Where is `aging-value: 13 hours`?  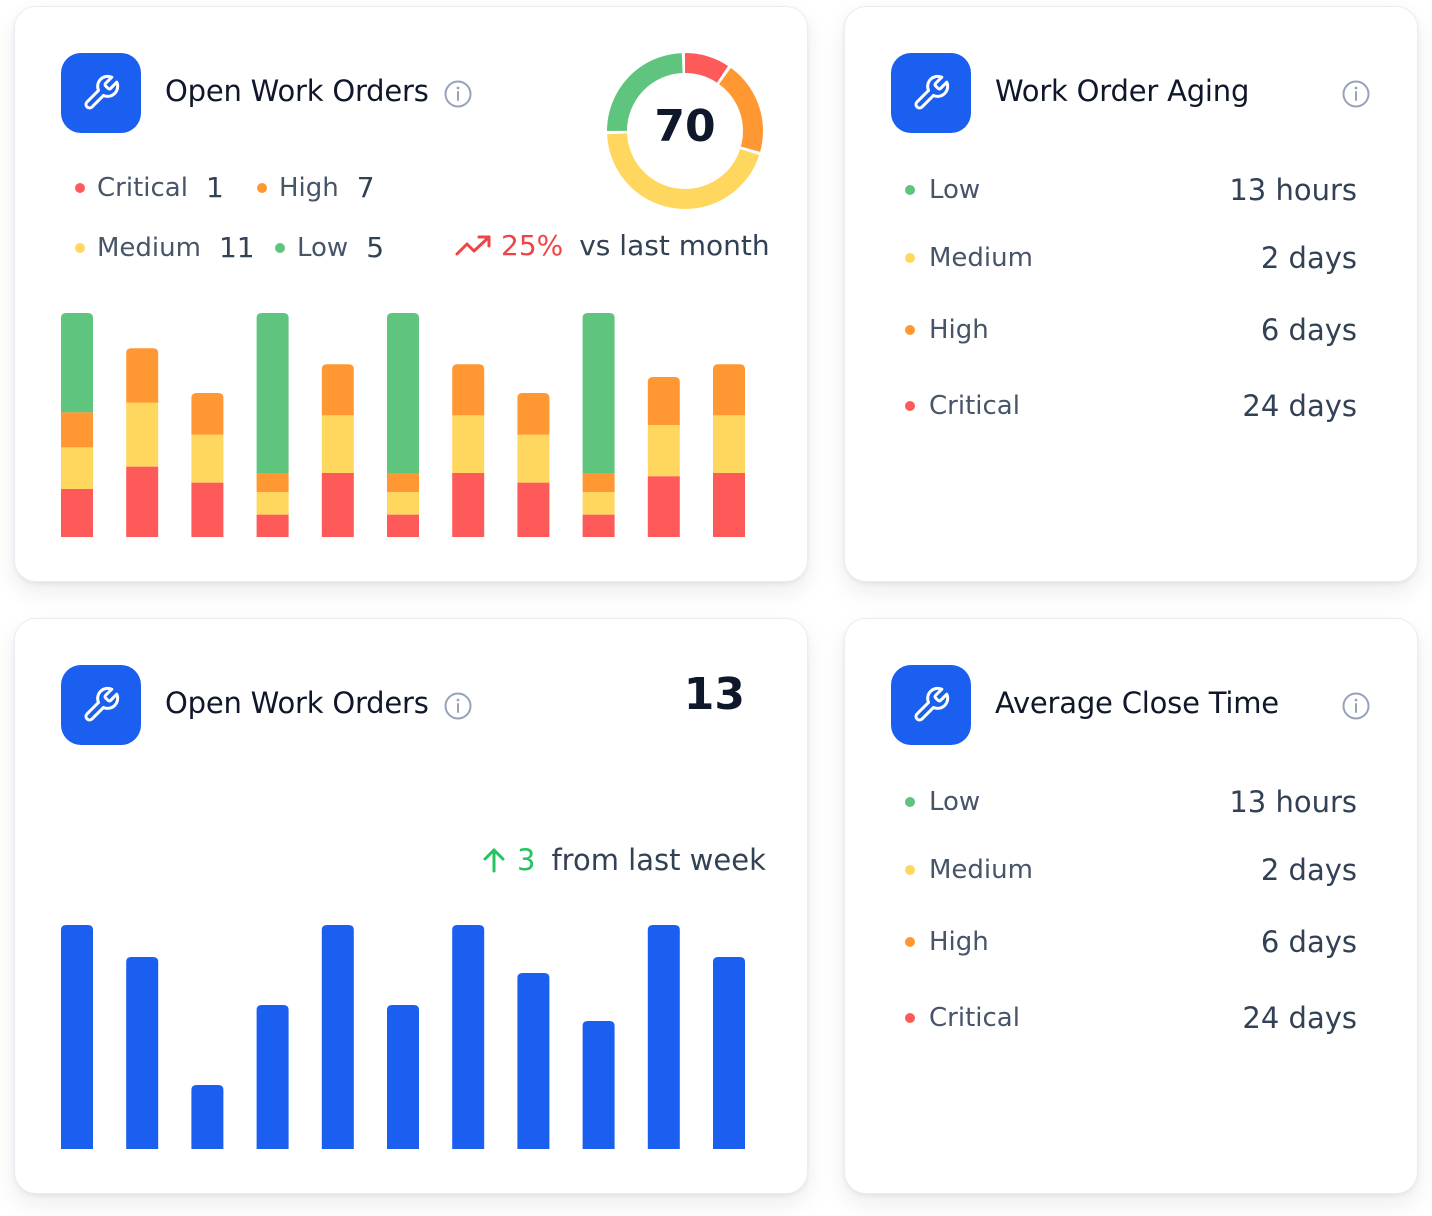 aging-value: 13 hours is located at coordinates (1293, 190).